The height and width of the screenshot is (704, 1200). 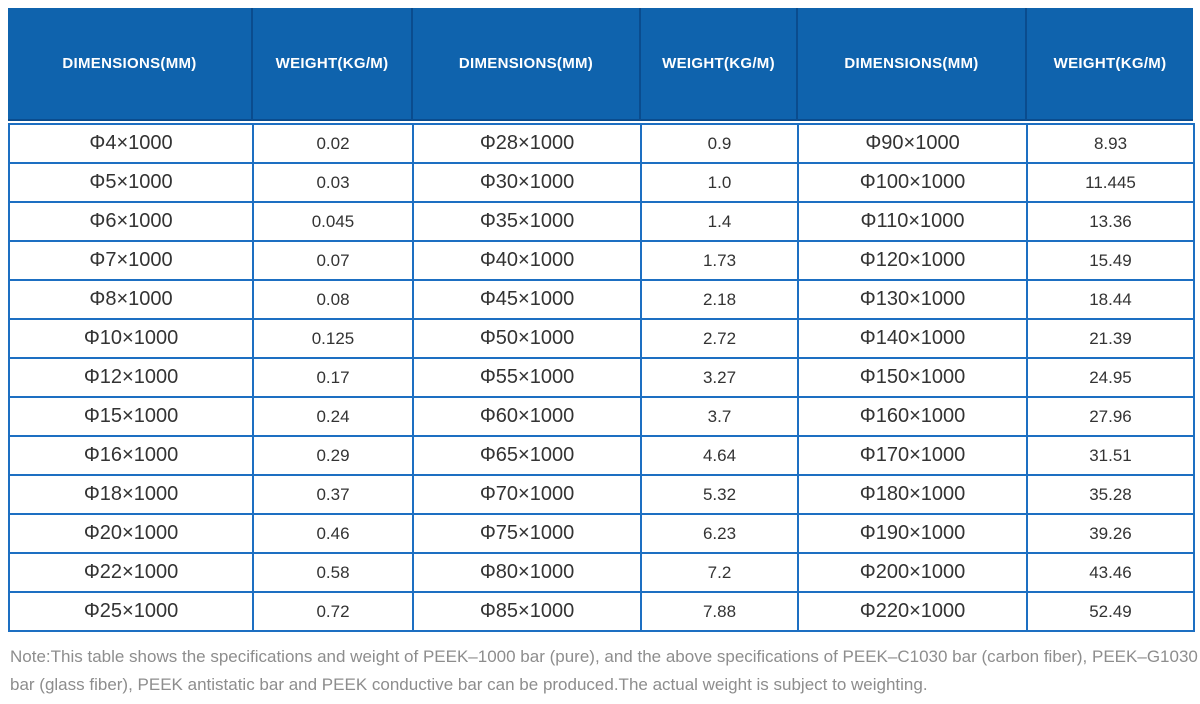 I want to click on weight-cell: 18.44, so click(x=1110, y=299).